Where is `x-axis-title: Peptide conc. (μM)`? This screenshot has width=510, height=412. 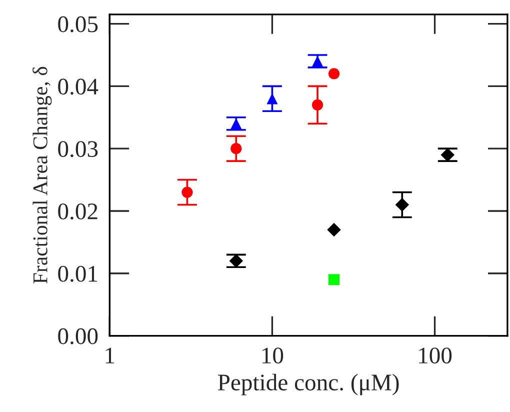
x-axis-title: Peptide conc. (μM) is located at coordinates (308, 385).